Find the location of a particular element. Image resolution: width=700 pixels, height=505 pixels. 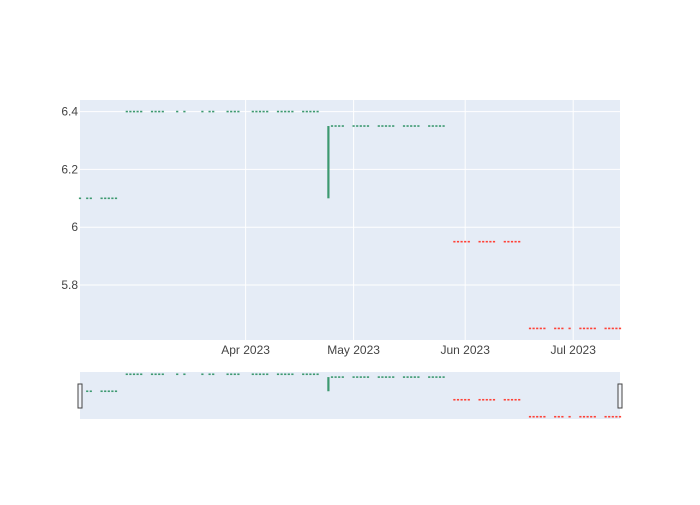

rangeslider-candles is located at coordinates (350, 395).